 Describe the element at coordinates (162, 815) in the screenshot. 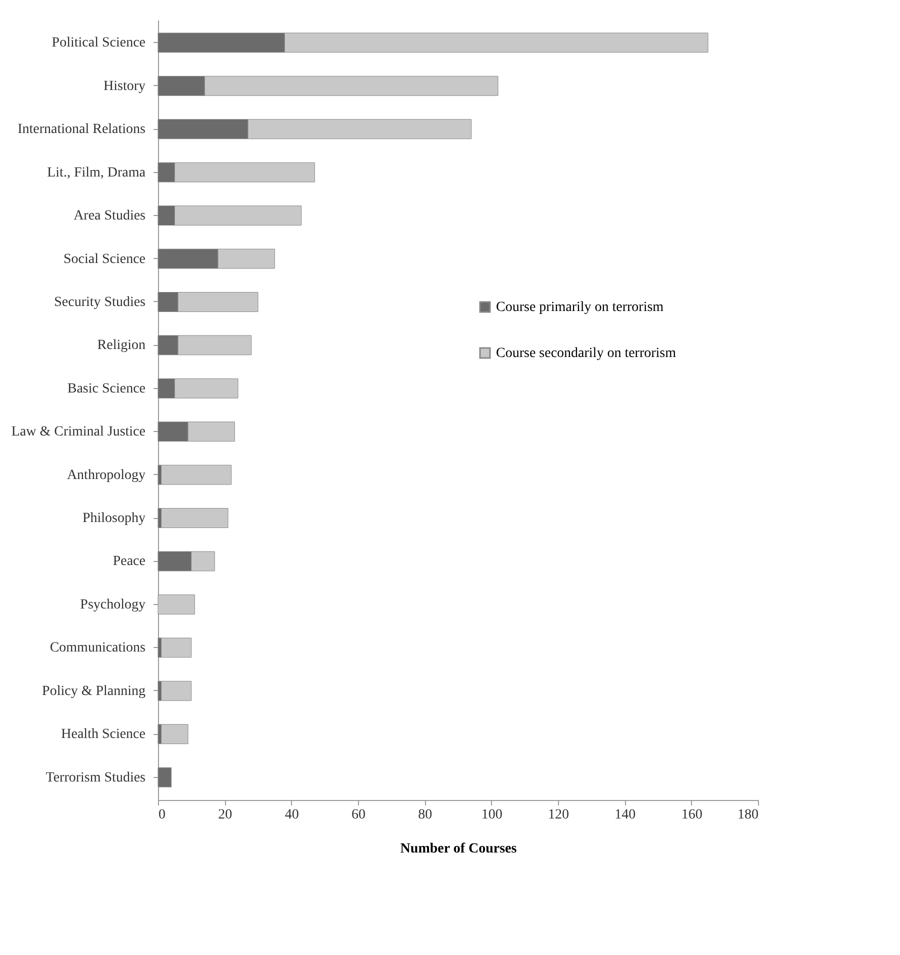

I see `x-tick-label: 0` at that location.